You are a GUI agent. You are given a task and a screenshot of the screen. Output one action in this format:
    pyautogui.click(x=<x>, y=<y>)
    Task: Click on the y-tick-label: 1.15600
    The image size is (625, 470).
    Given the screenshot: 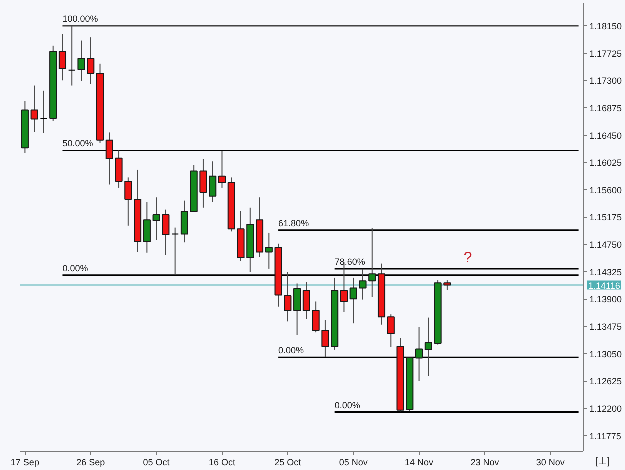 What is the action you would take?
    pyautogui.click(x=606, y=190)
    